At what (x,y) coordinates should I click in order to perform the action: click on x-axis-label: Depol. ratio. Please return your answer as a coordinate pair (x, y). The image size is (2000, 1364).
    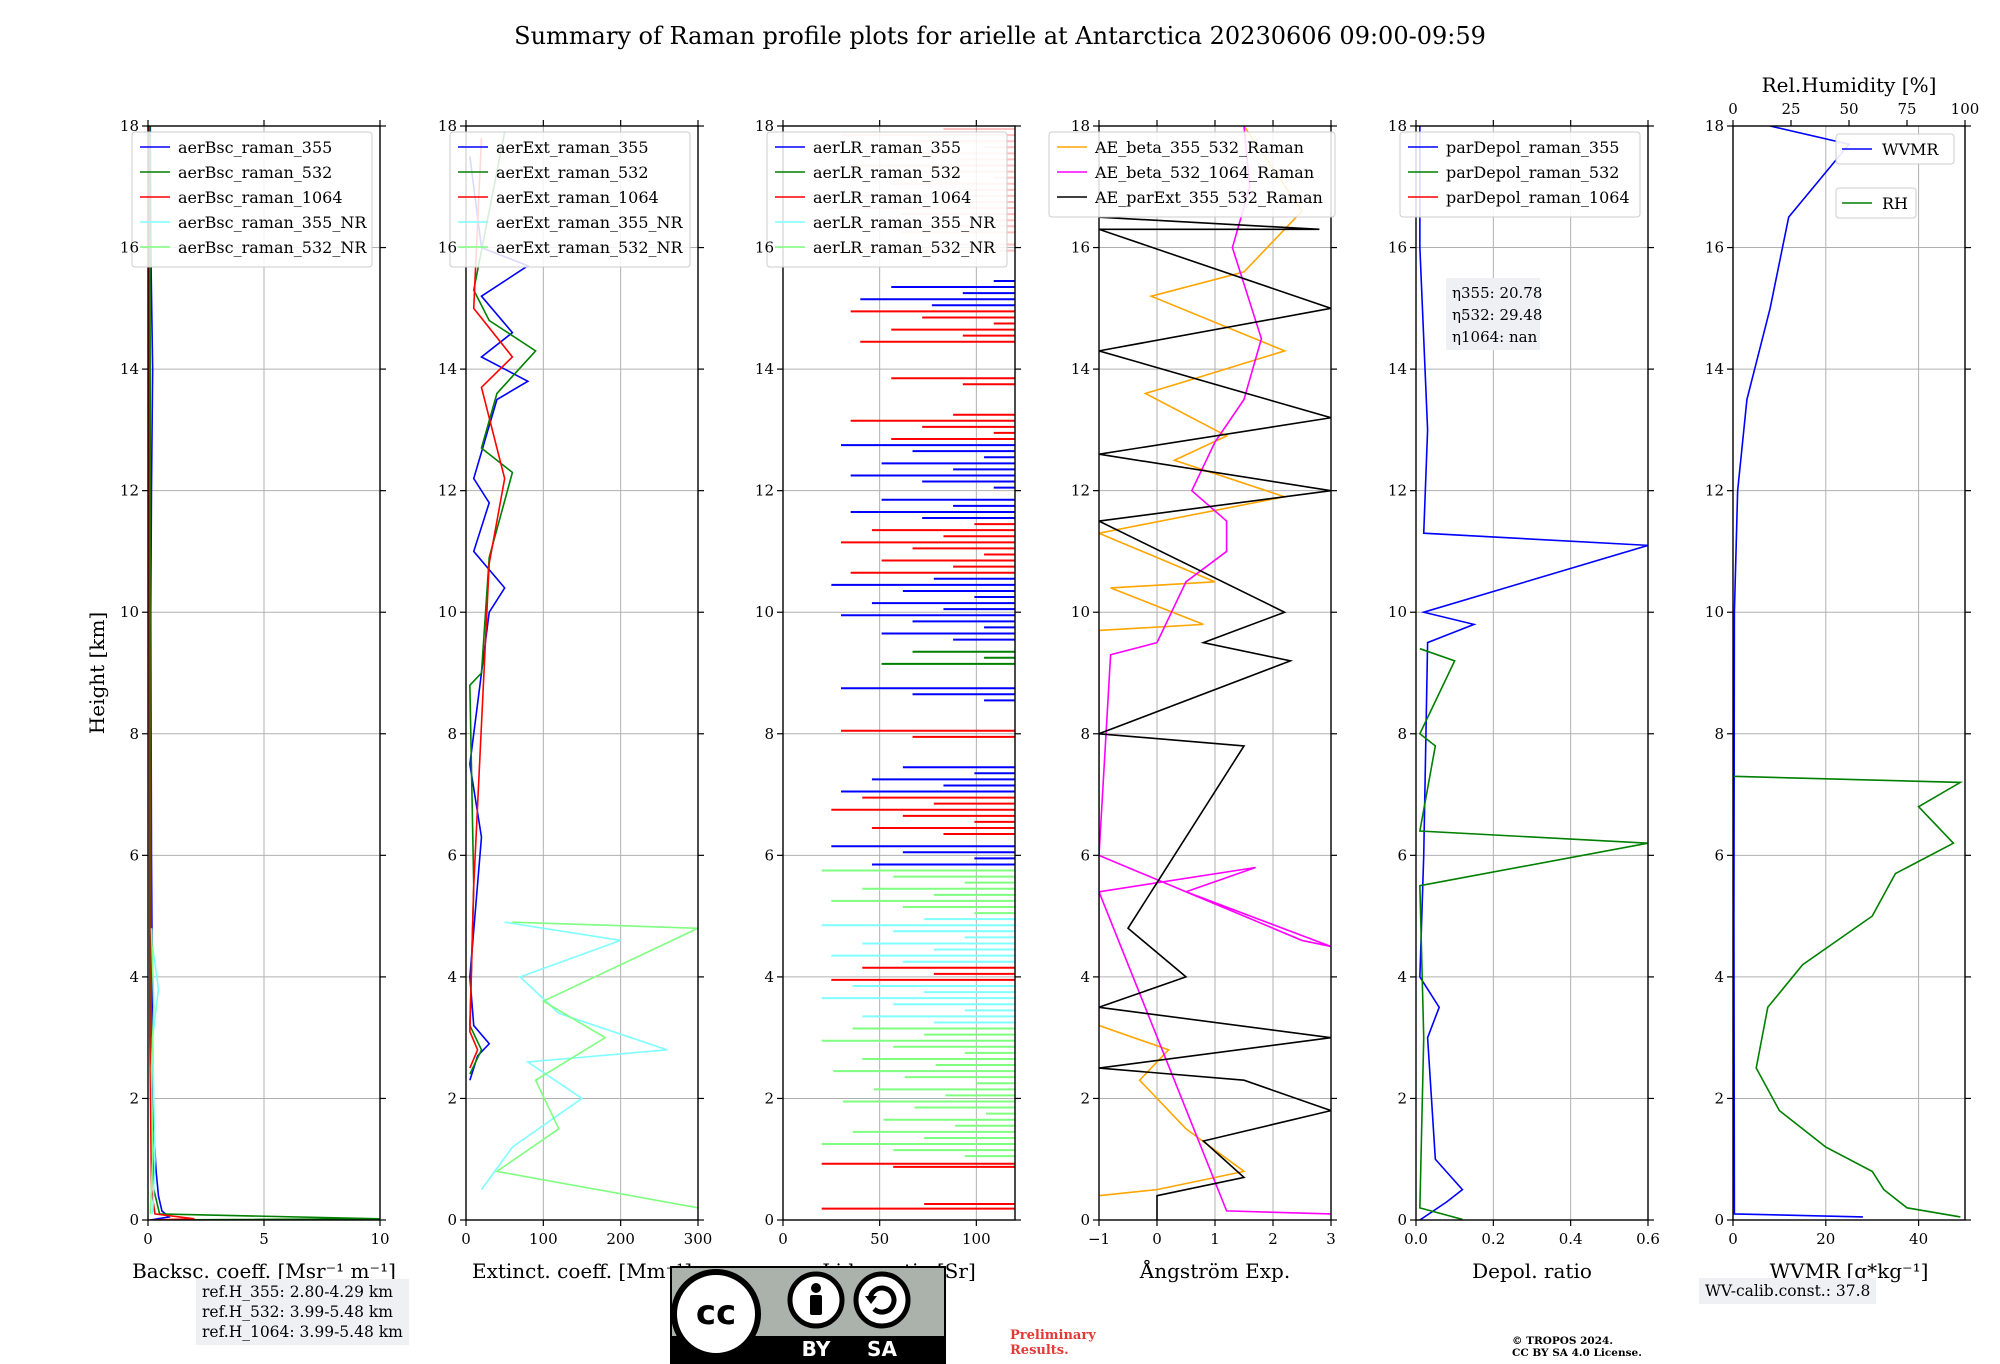
    Looking at the image, I should click on (1532, 1271).